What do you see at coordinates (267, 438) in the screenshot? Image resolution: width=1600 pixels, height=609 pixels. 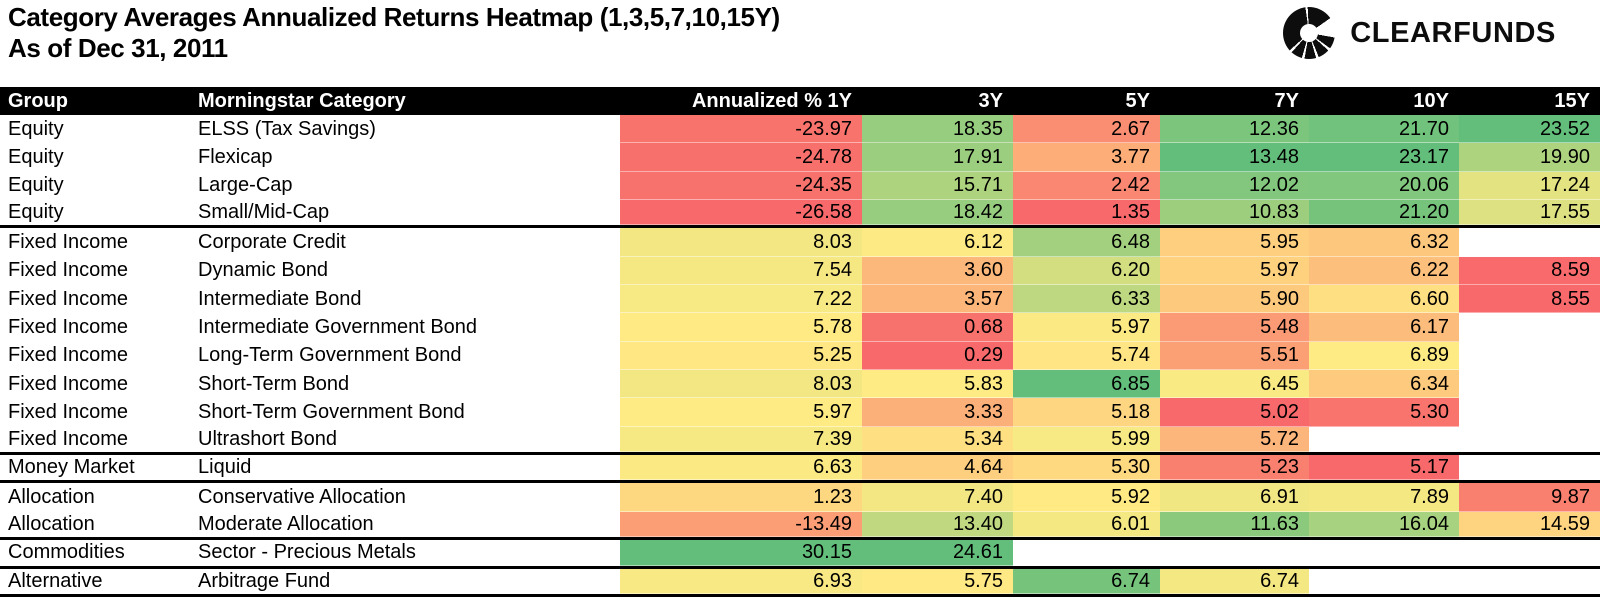 I see `category-cell: Ultrashort Bond` at bounding box center [267, 438].